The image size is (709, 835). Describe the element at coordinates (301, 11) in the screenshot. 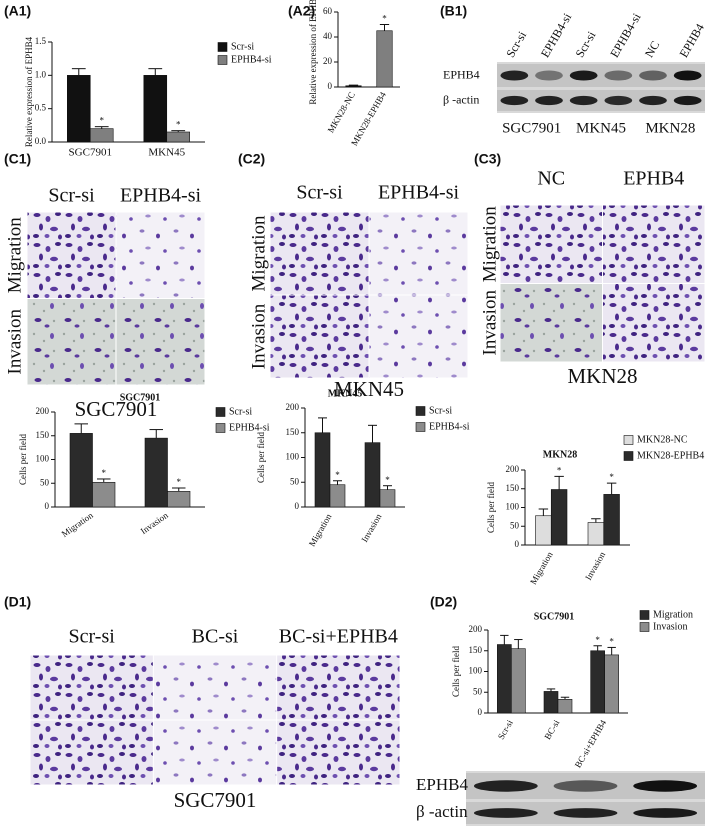

I see `panel-label: (A2)` at that location.